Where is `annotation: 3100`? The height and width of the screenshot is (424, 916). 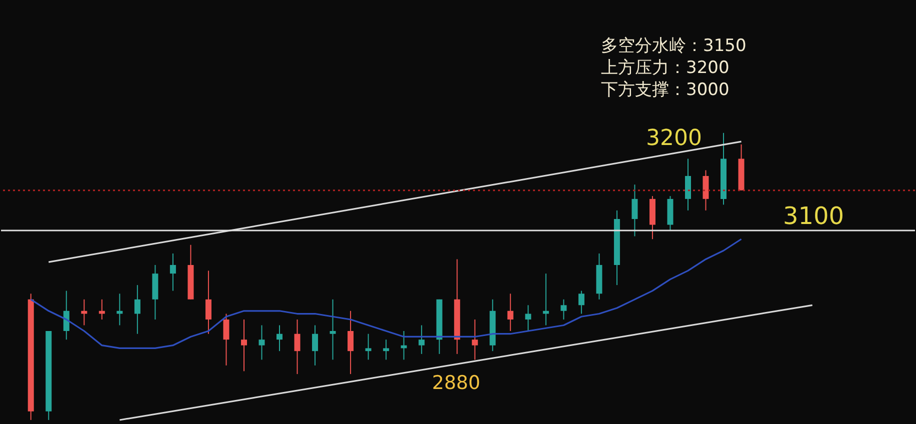 annotation: 3100 is located at coordinates (813, 216).